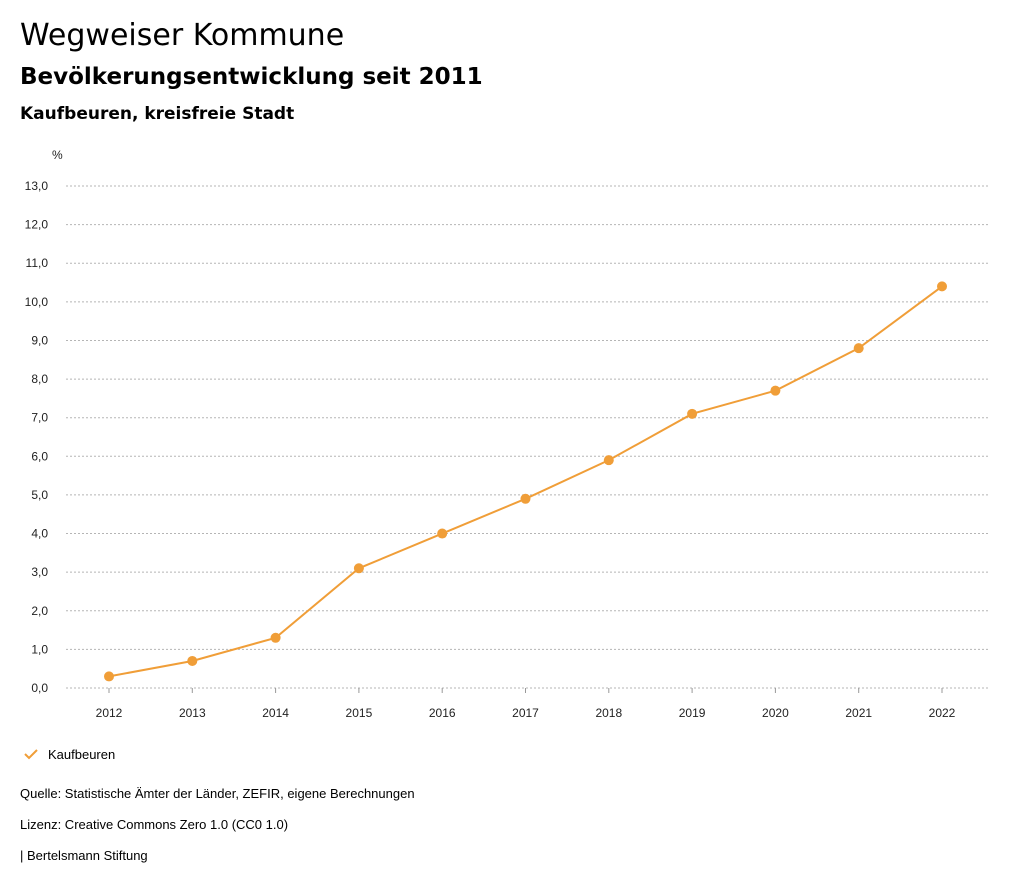 The height and width of the screenshot is (888, 1024). I want to click on x-tick-label: 2013, so click(192, 713).